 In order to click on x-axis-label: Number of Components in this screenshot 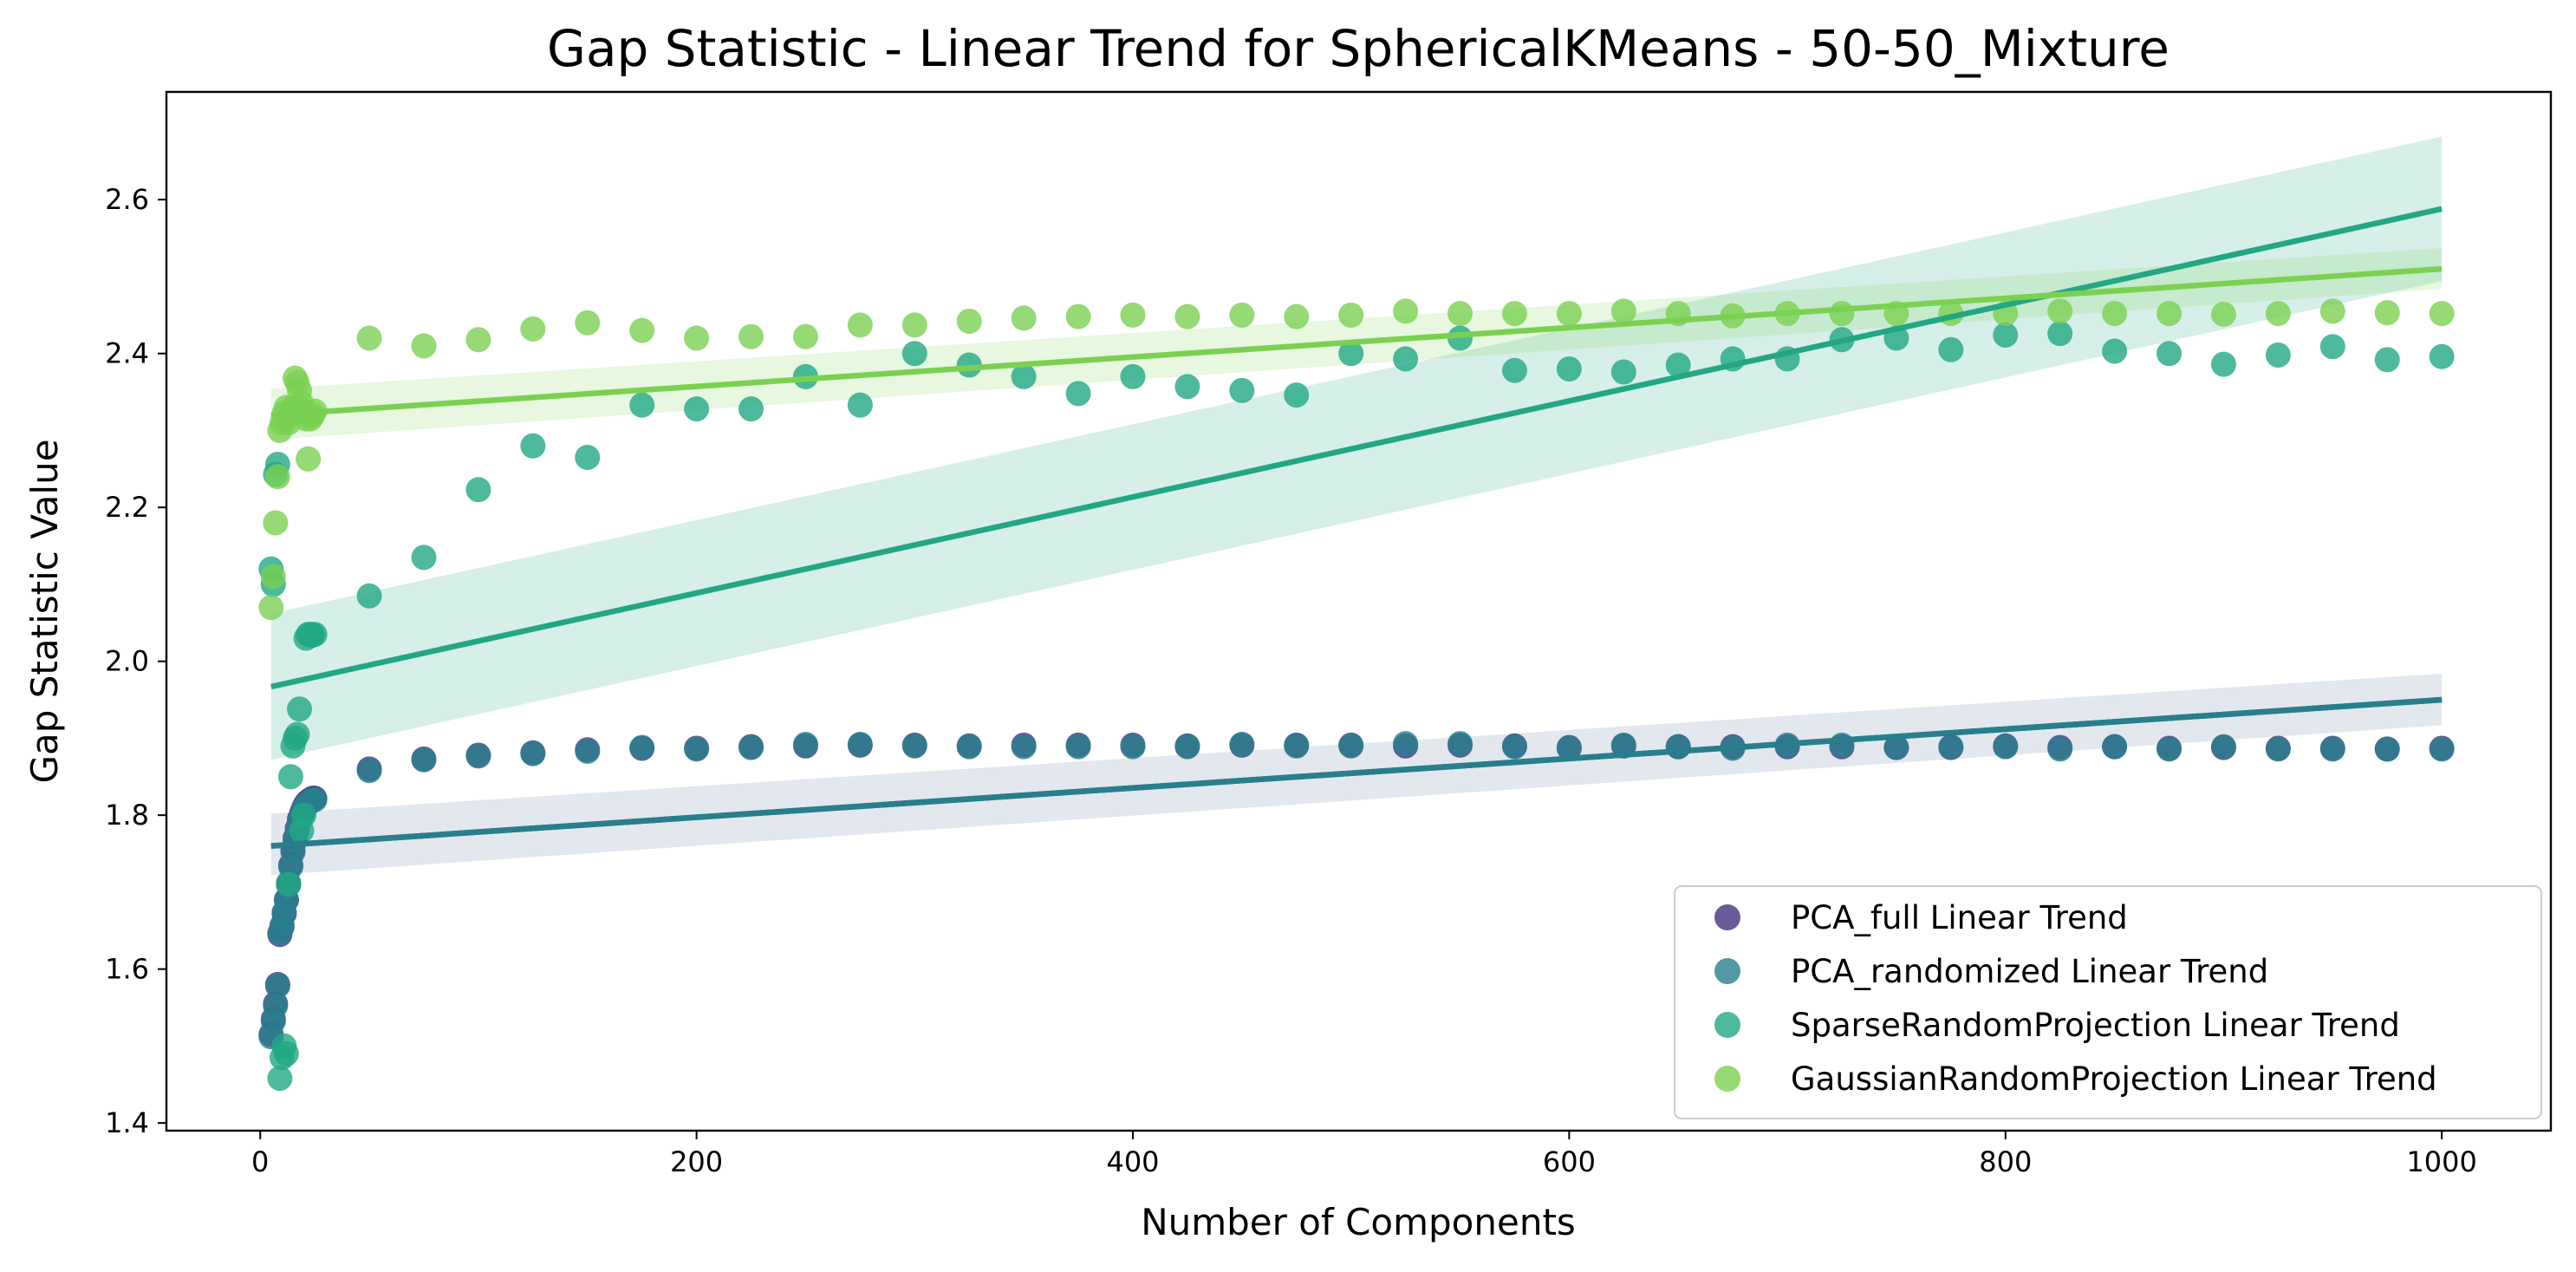, I will do `click(1358, 1222)`.